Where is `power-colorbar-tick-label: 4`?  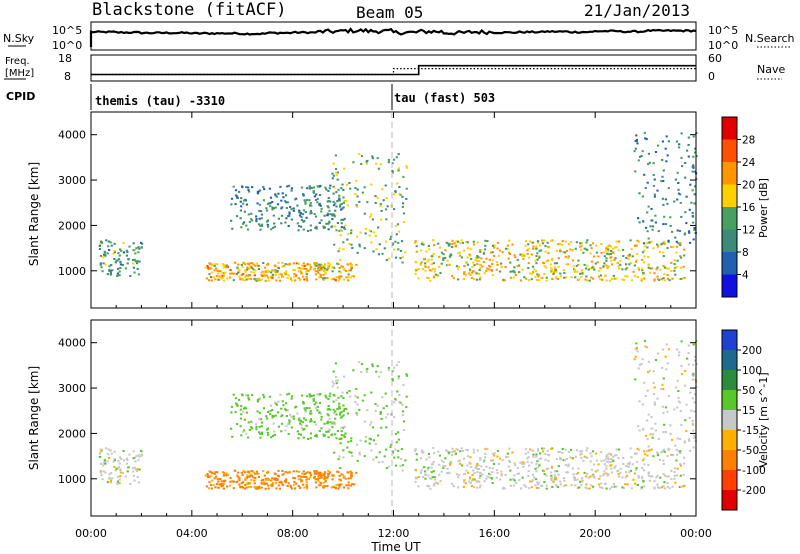 power-colorbar-tick-label: 4 is located at coordinates (745, 276).